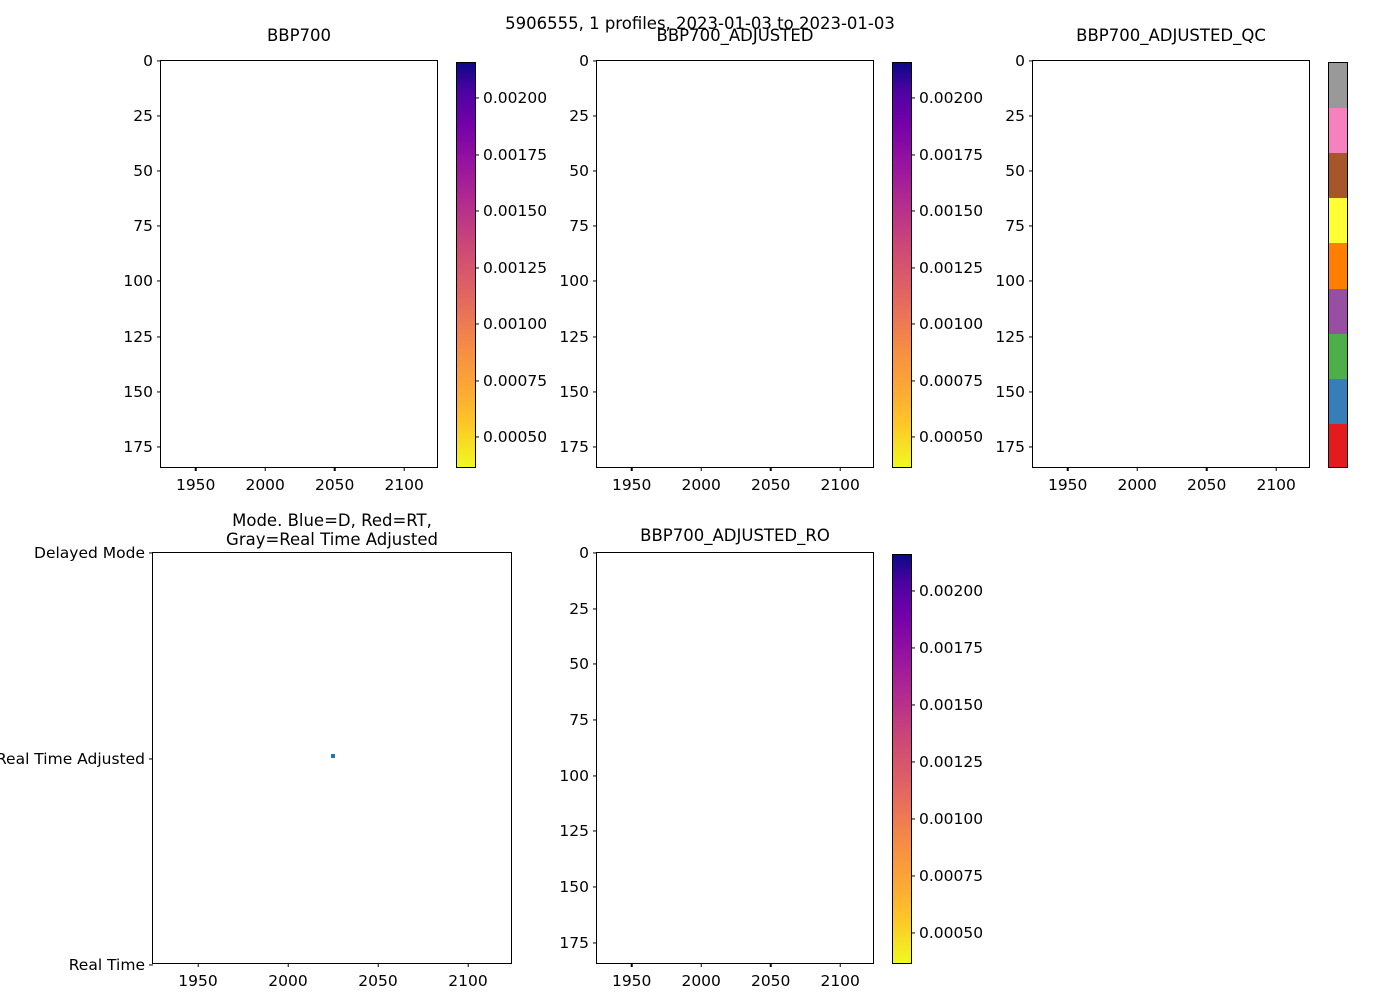  What do you see at coordinates (1347, 334) in the screenshot?
I see `cbar-tick-qc-2: 2` at bounding box center [1347, 334].